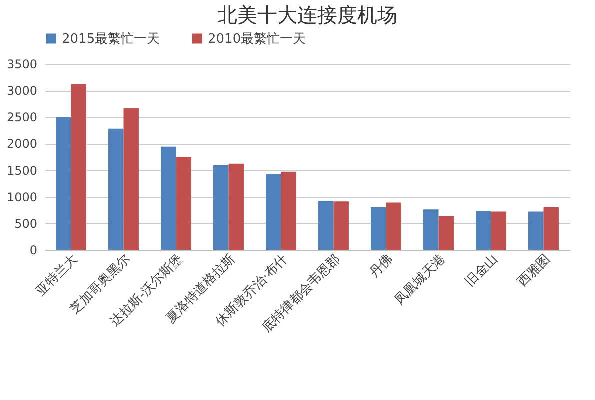 The height and width of the screenshot is (400, 595). What do you see at coordinates (22, 171) in the screenshot?
I see `y-tick-label: 1500` at bounding box center [22, 171].